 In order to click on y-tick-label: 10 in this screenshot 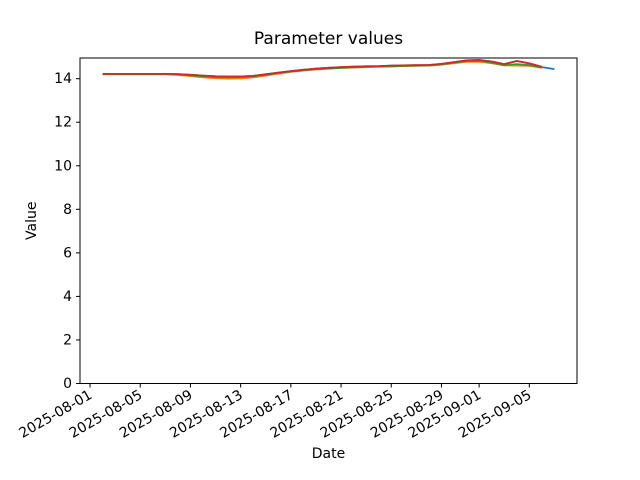, I will do `click(63, 166)`.